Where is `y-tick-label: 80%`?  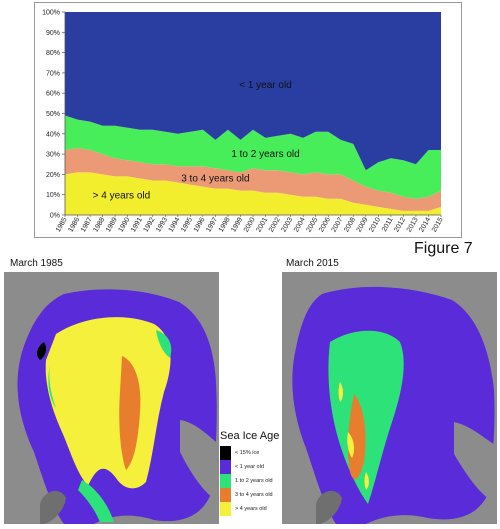 y-tick-label: 80% is located at coordinates (53, 53).